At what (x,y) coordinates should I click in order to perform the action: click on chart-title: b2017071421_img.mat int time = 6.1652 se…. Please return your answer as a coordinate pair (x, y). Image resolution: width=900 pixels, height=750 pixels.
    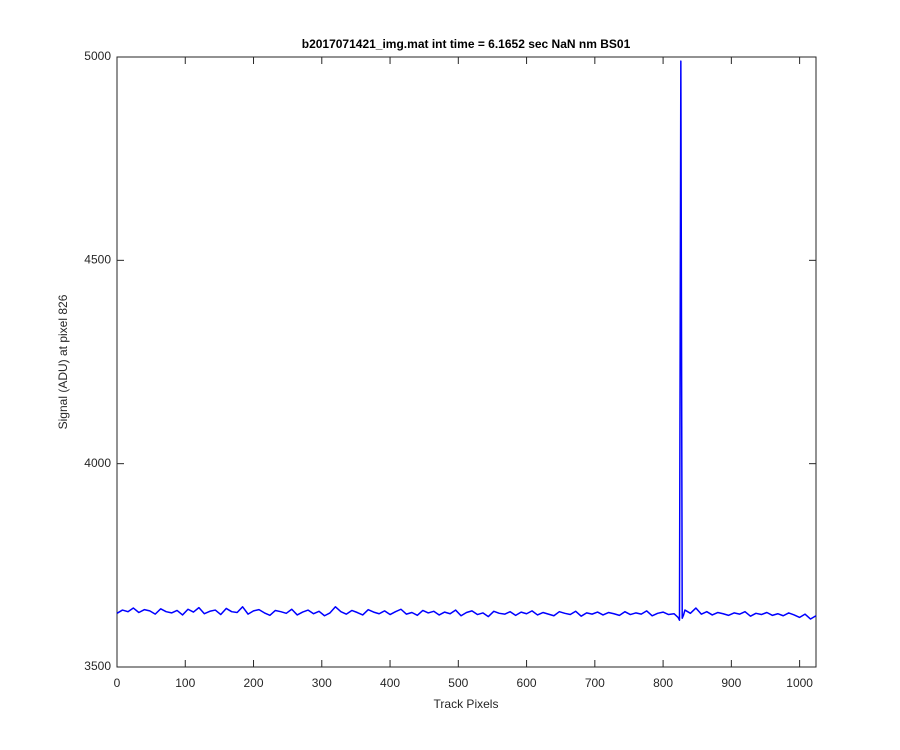
    Looking at the image, I should click on (466, 44).